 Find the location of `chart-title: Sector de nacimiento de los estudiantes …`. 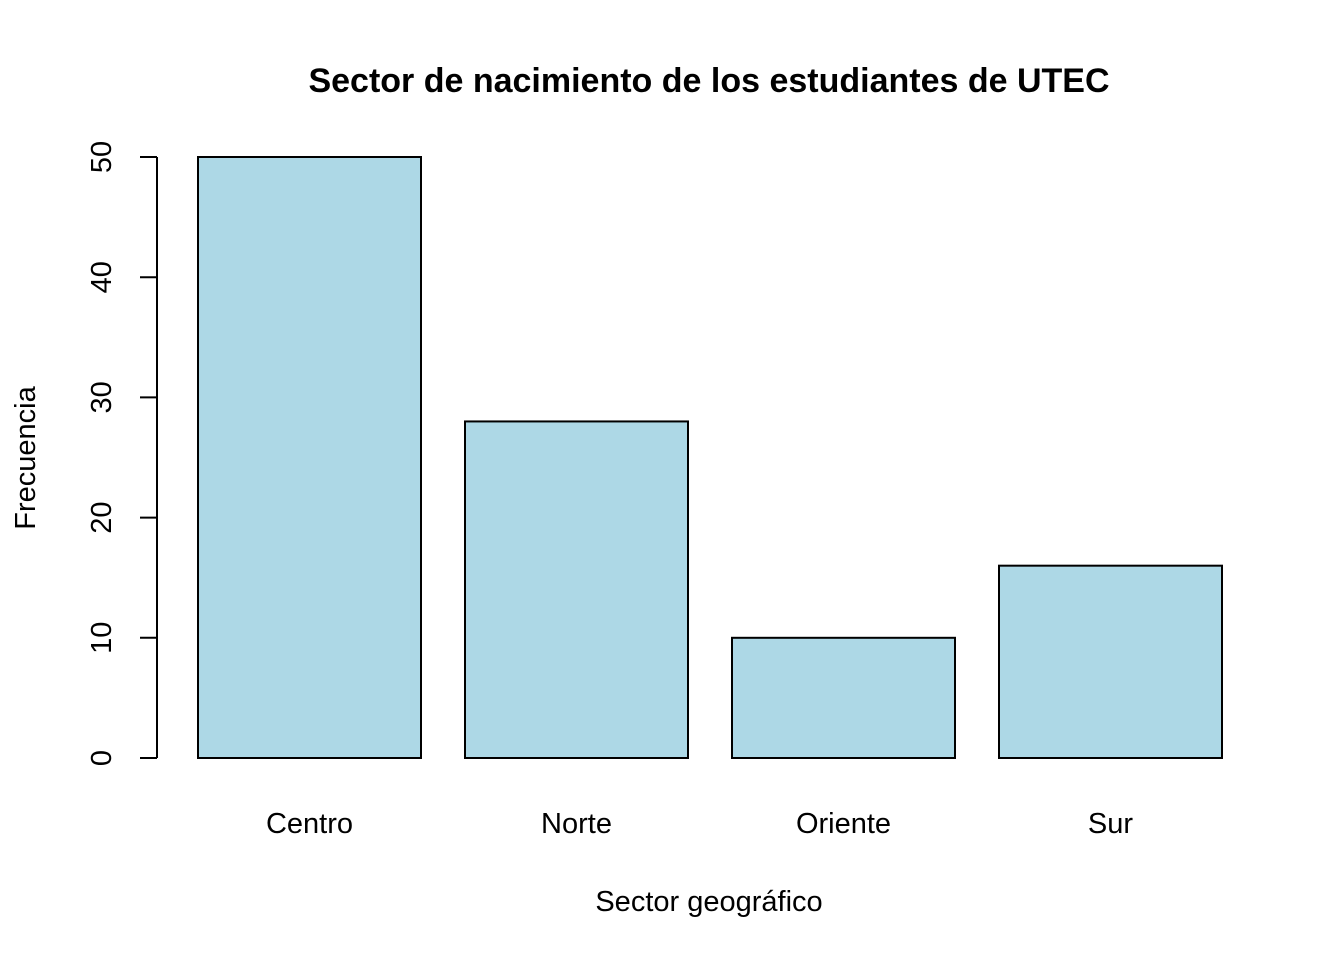

chart-title: Sector de nacimiento de los estudiantes … is located at coordinates (708, 81).